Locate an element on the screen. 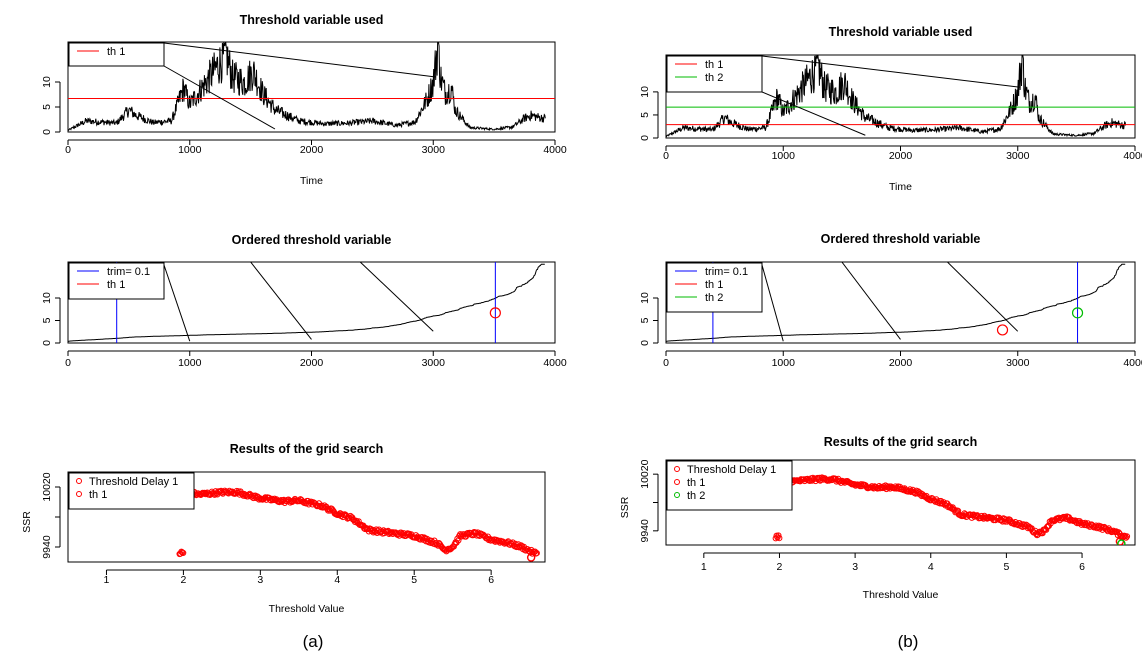  panel-a-legend-label: th 1 is located at coordinates (116, 52).